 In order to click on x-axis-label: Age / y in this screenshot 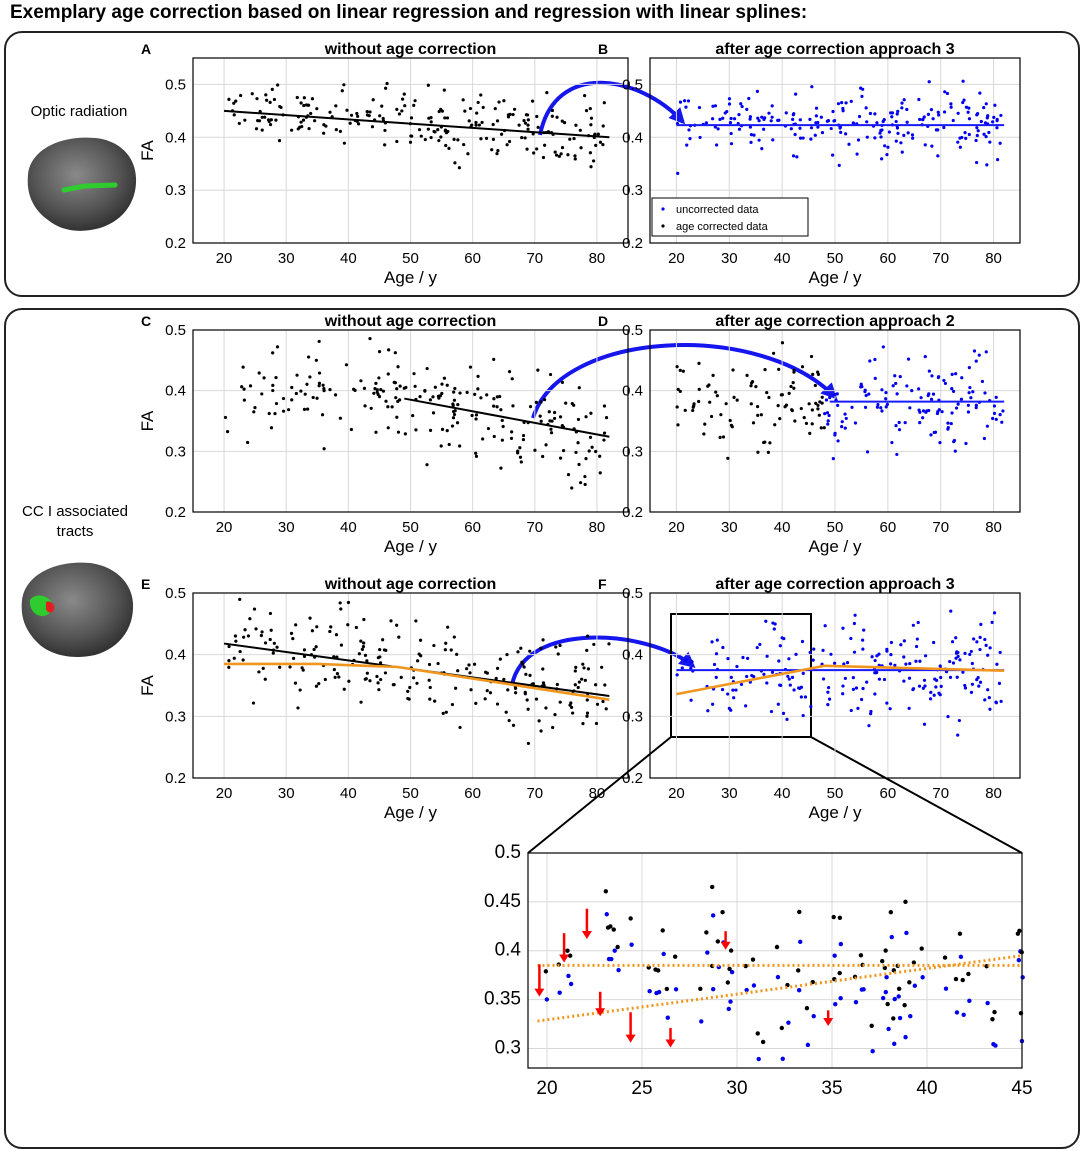, I will do `click(835, 812)`.